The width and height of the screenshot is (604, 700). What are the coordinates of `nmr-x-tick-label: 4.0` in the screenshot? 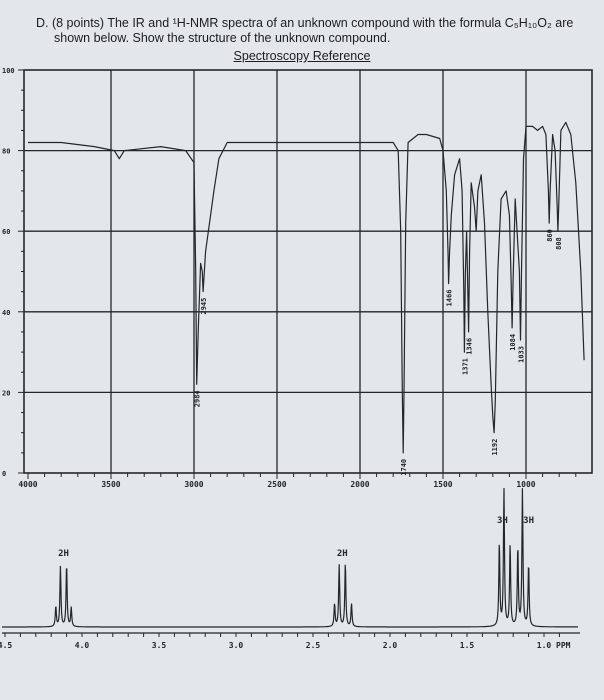 It's located at (82, 645).